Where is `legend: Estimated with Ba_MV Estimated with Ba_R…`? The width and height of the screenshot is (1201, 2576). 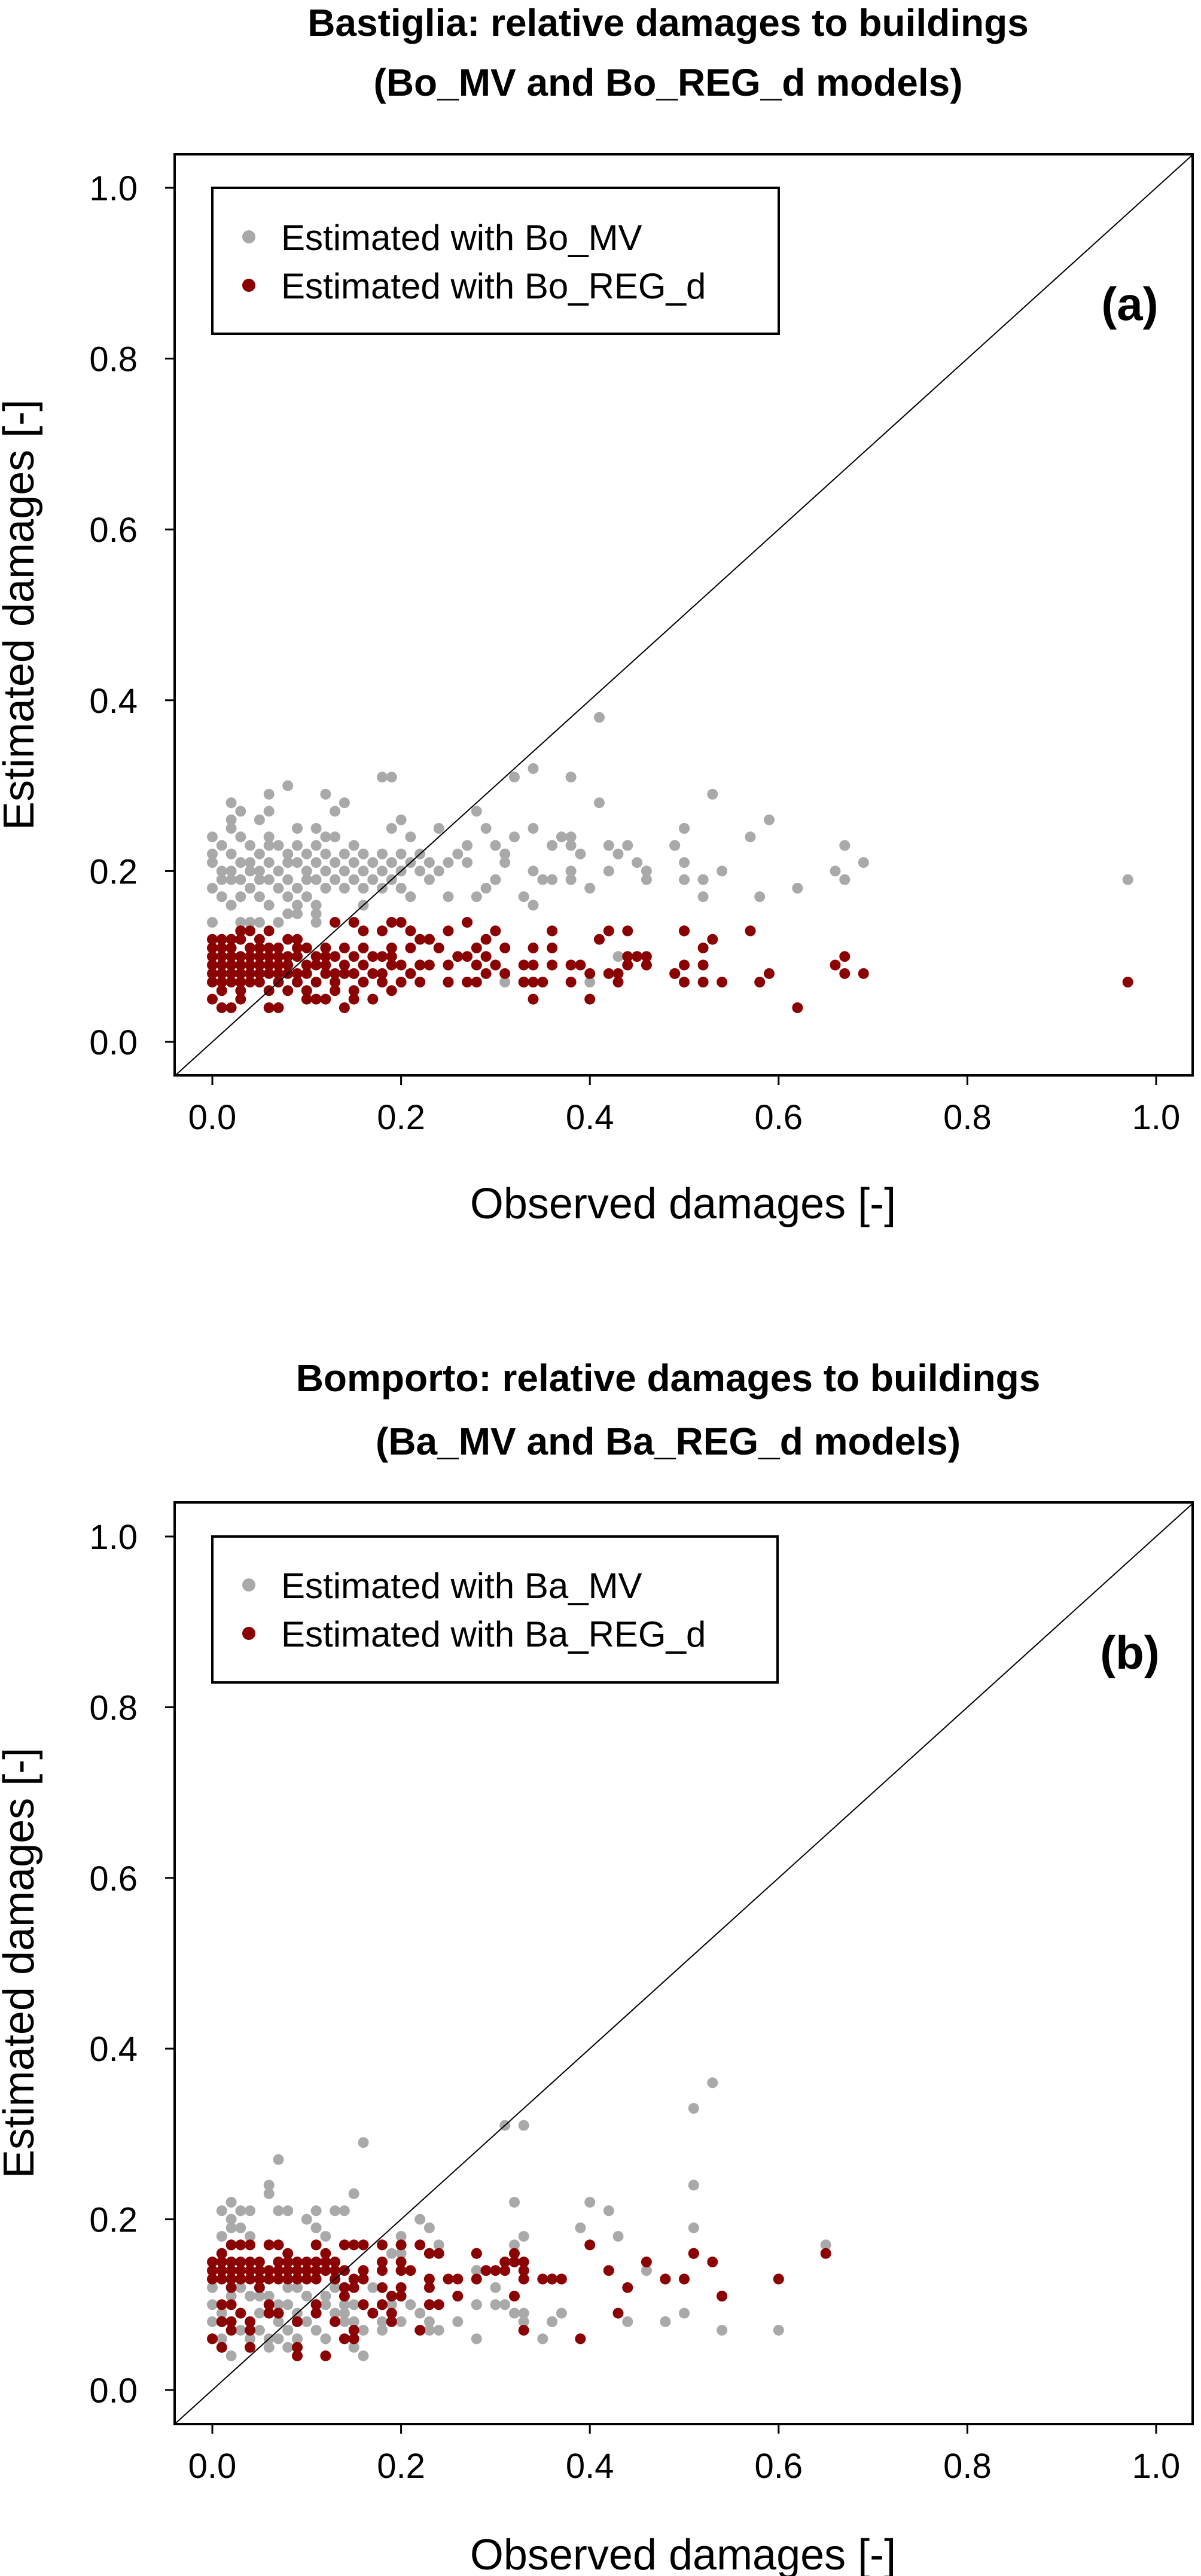 legend: Estimated with Ba_MV Estimated with Ba_R… is located at coordinates (495, 1610).